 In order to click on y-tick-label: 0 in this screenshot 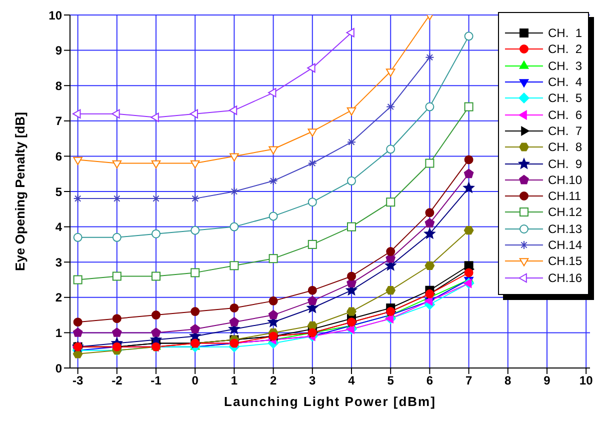, I will do `click(58, 368)`.